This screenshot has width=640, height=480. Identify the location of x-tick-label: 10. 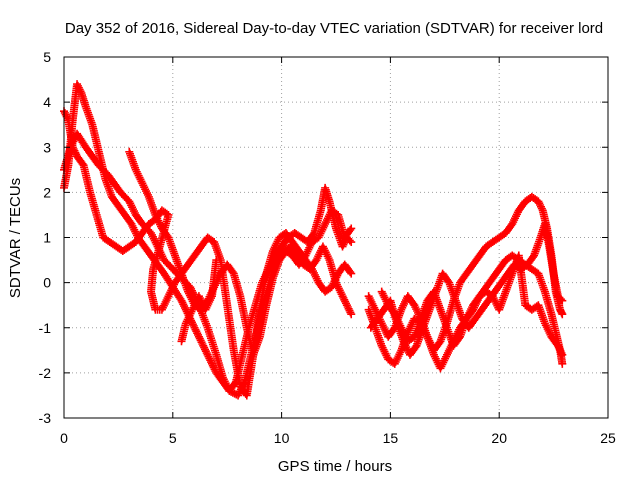
(282, 438).